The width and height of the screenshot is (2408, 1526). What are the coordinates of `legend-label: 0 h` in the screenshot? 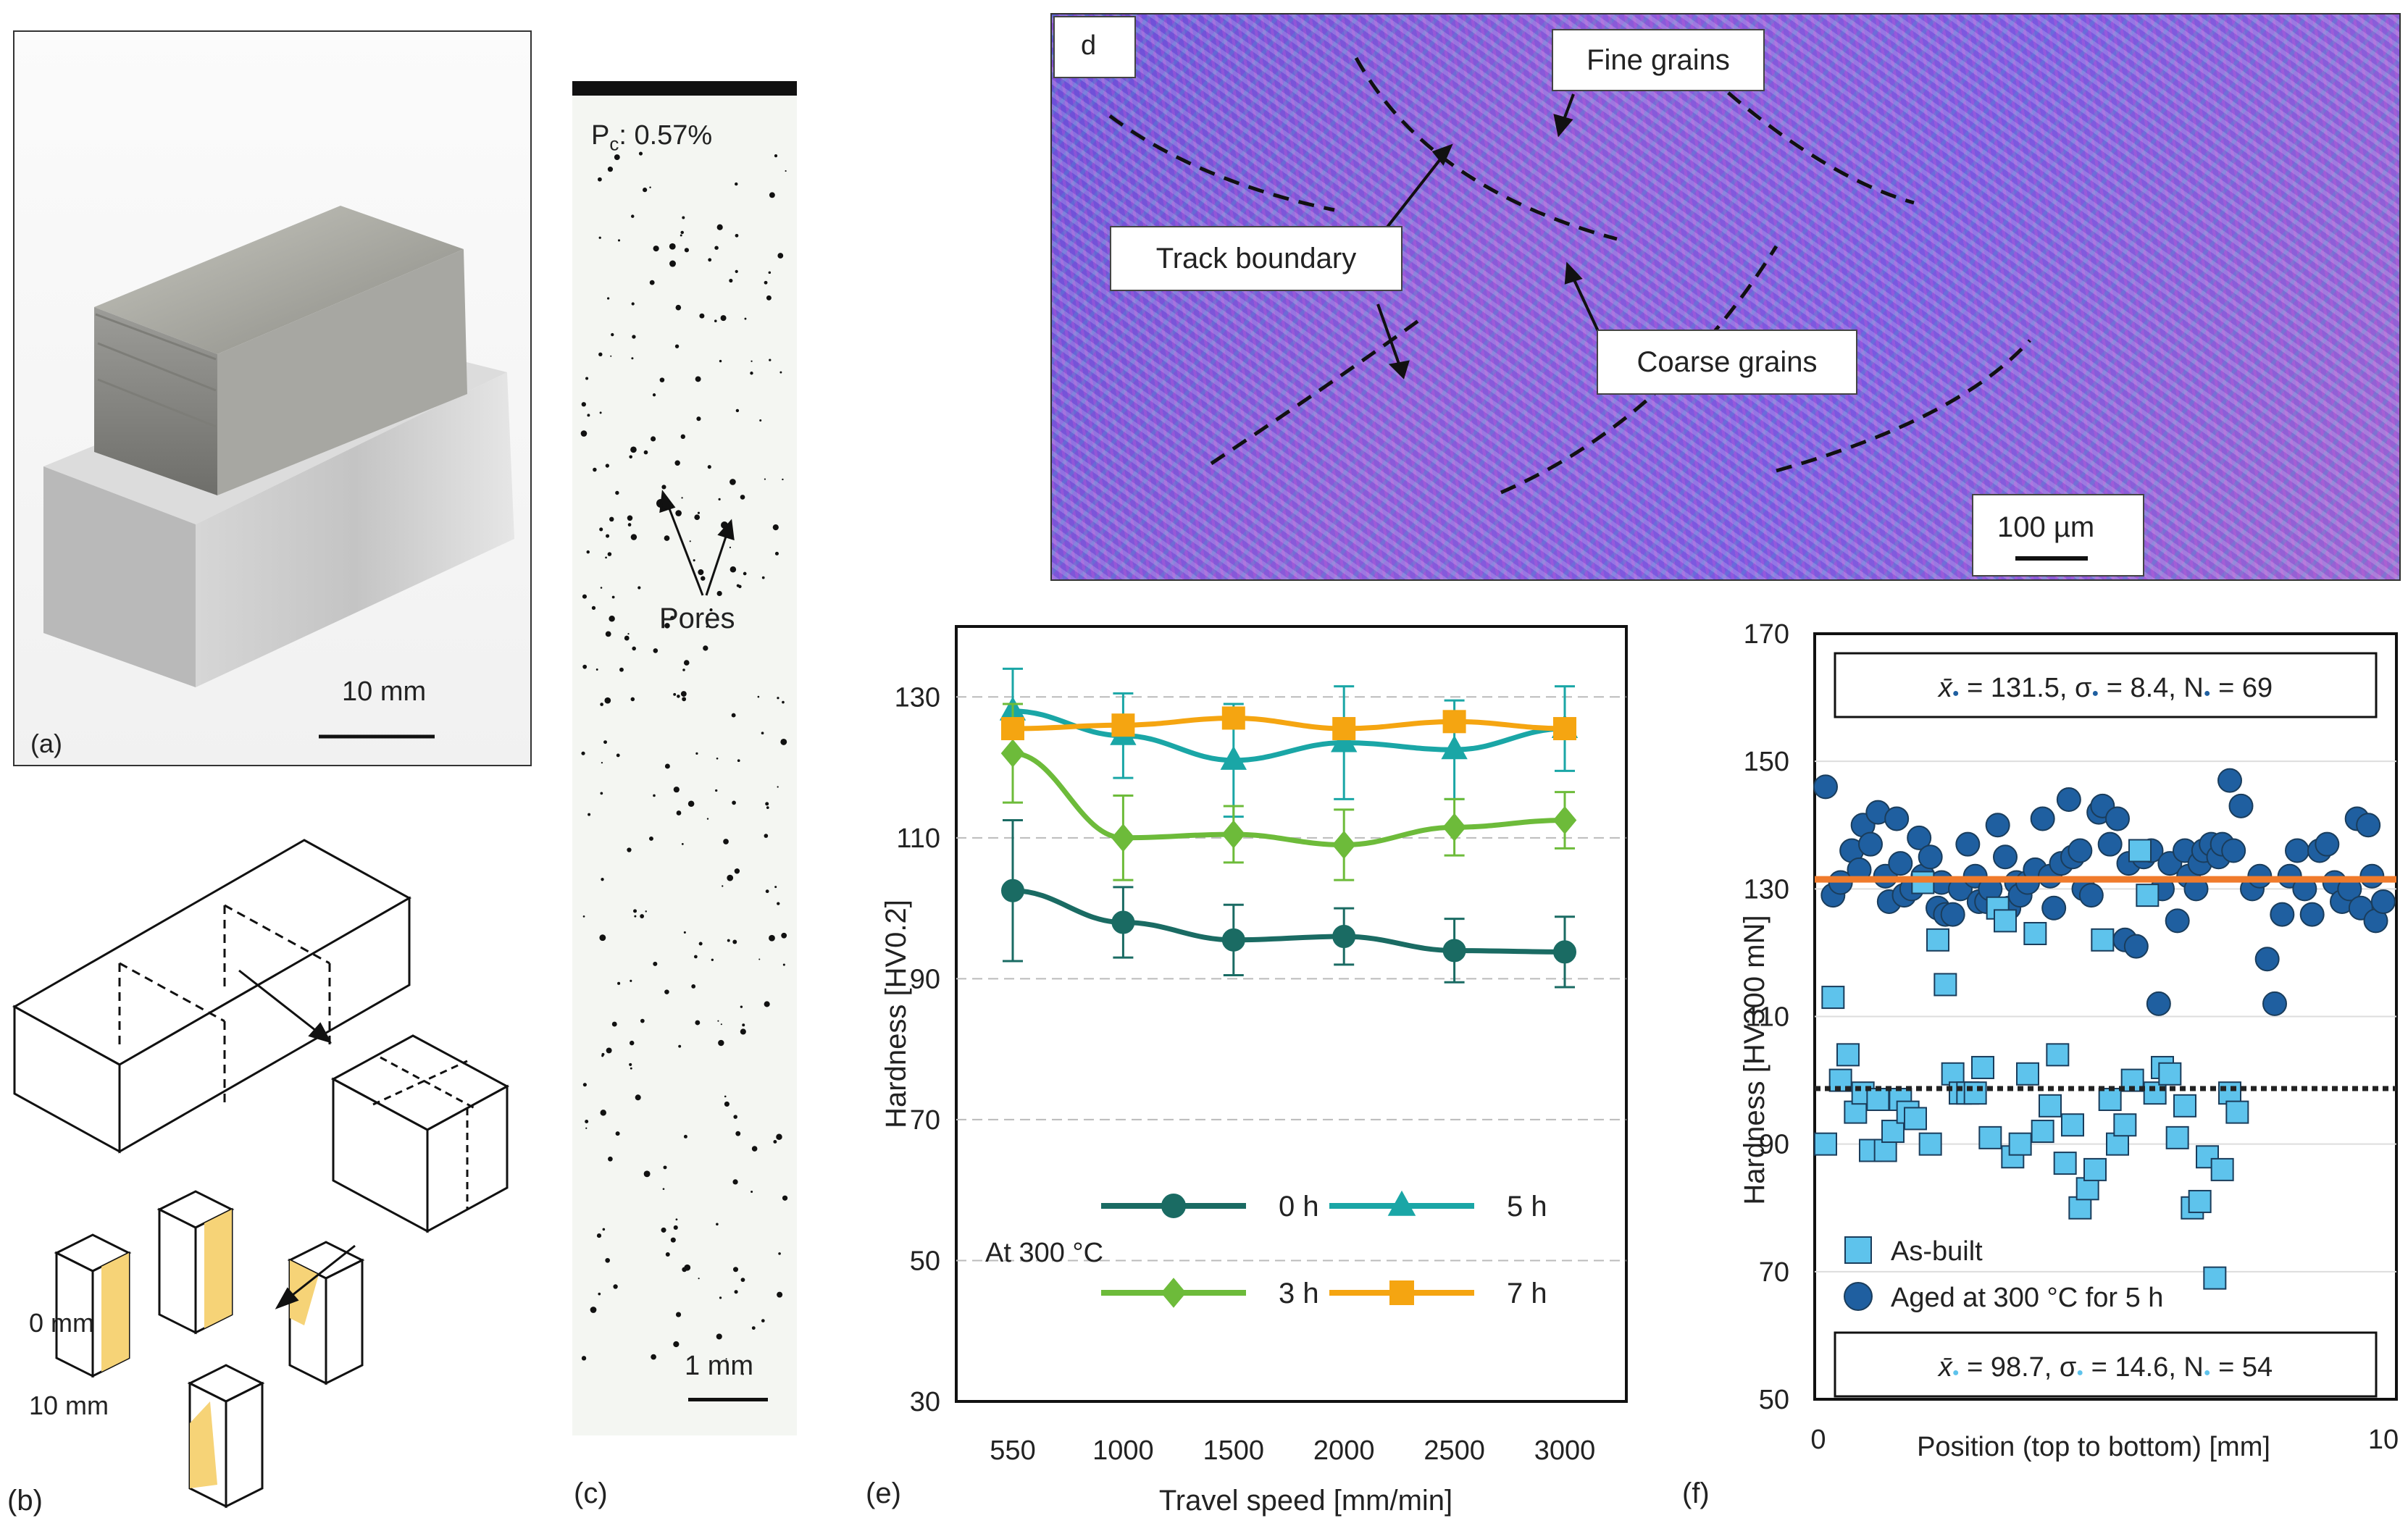 It's located at (1299, 1207).